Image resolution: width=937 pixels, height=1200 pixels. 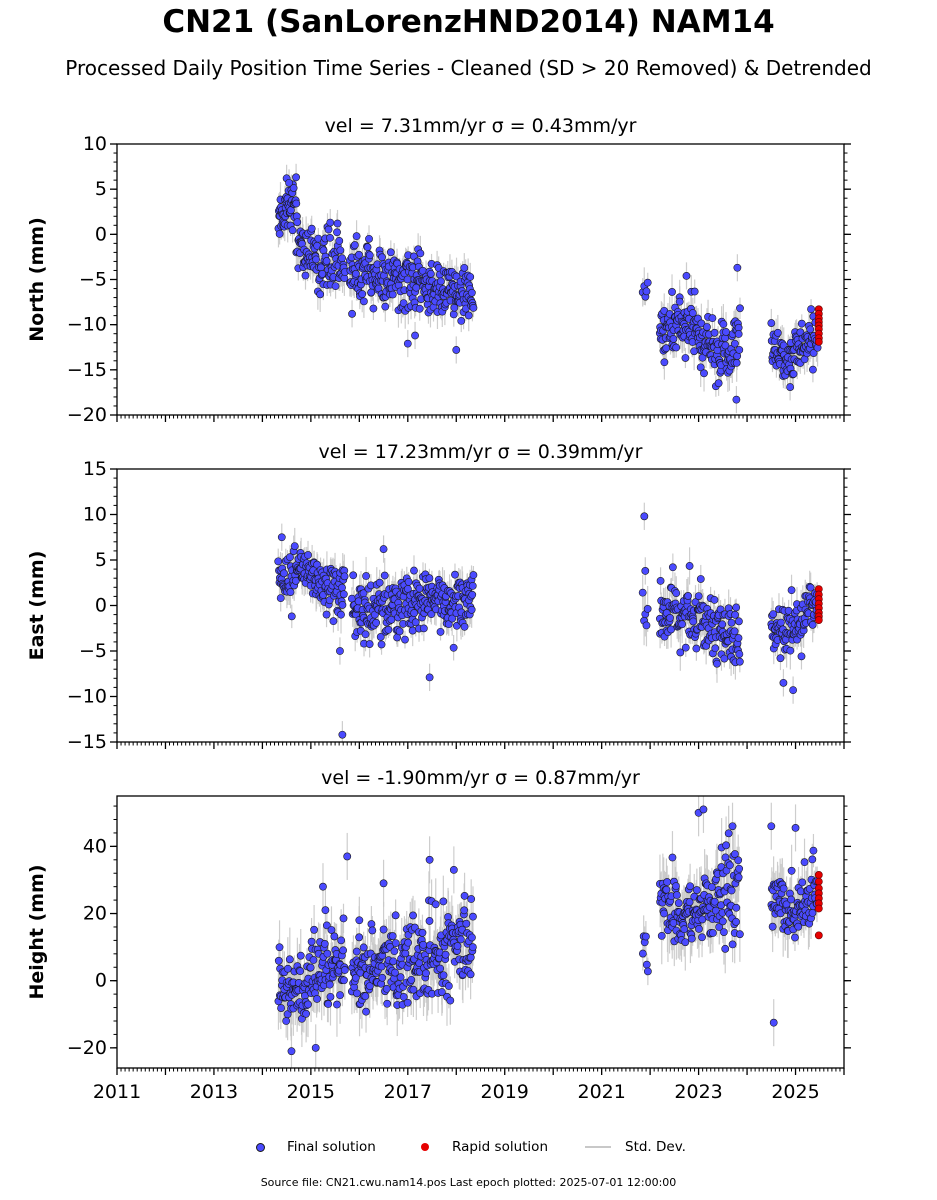 What do you see at coordinates (37, 606) in the screenshot?
I see `y-axis-label: East (mm)` at bounding box center [37, 606].